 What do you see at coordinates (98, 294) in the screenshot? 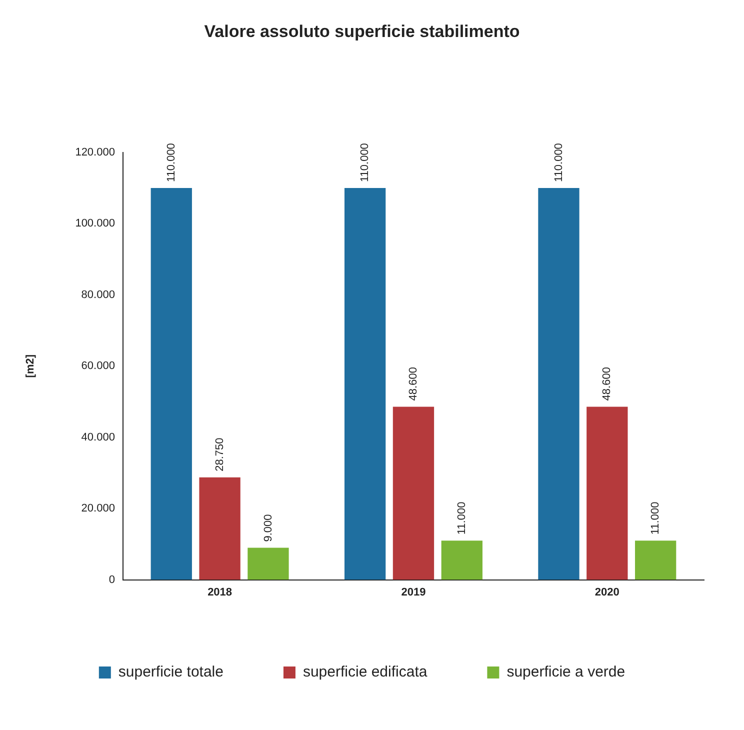
I see `y-tick-label: 80.000` at bounding box center [98, 294].